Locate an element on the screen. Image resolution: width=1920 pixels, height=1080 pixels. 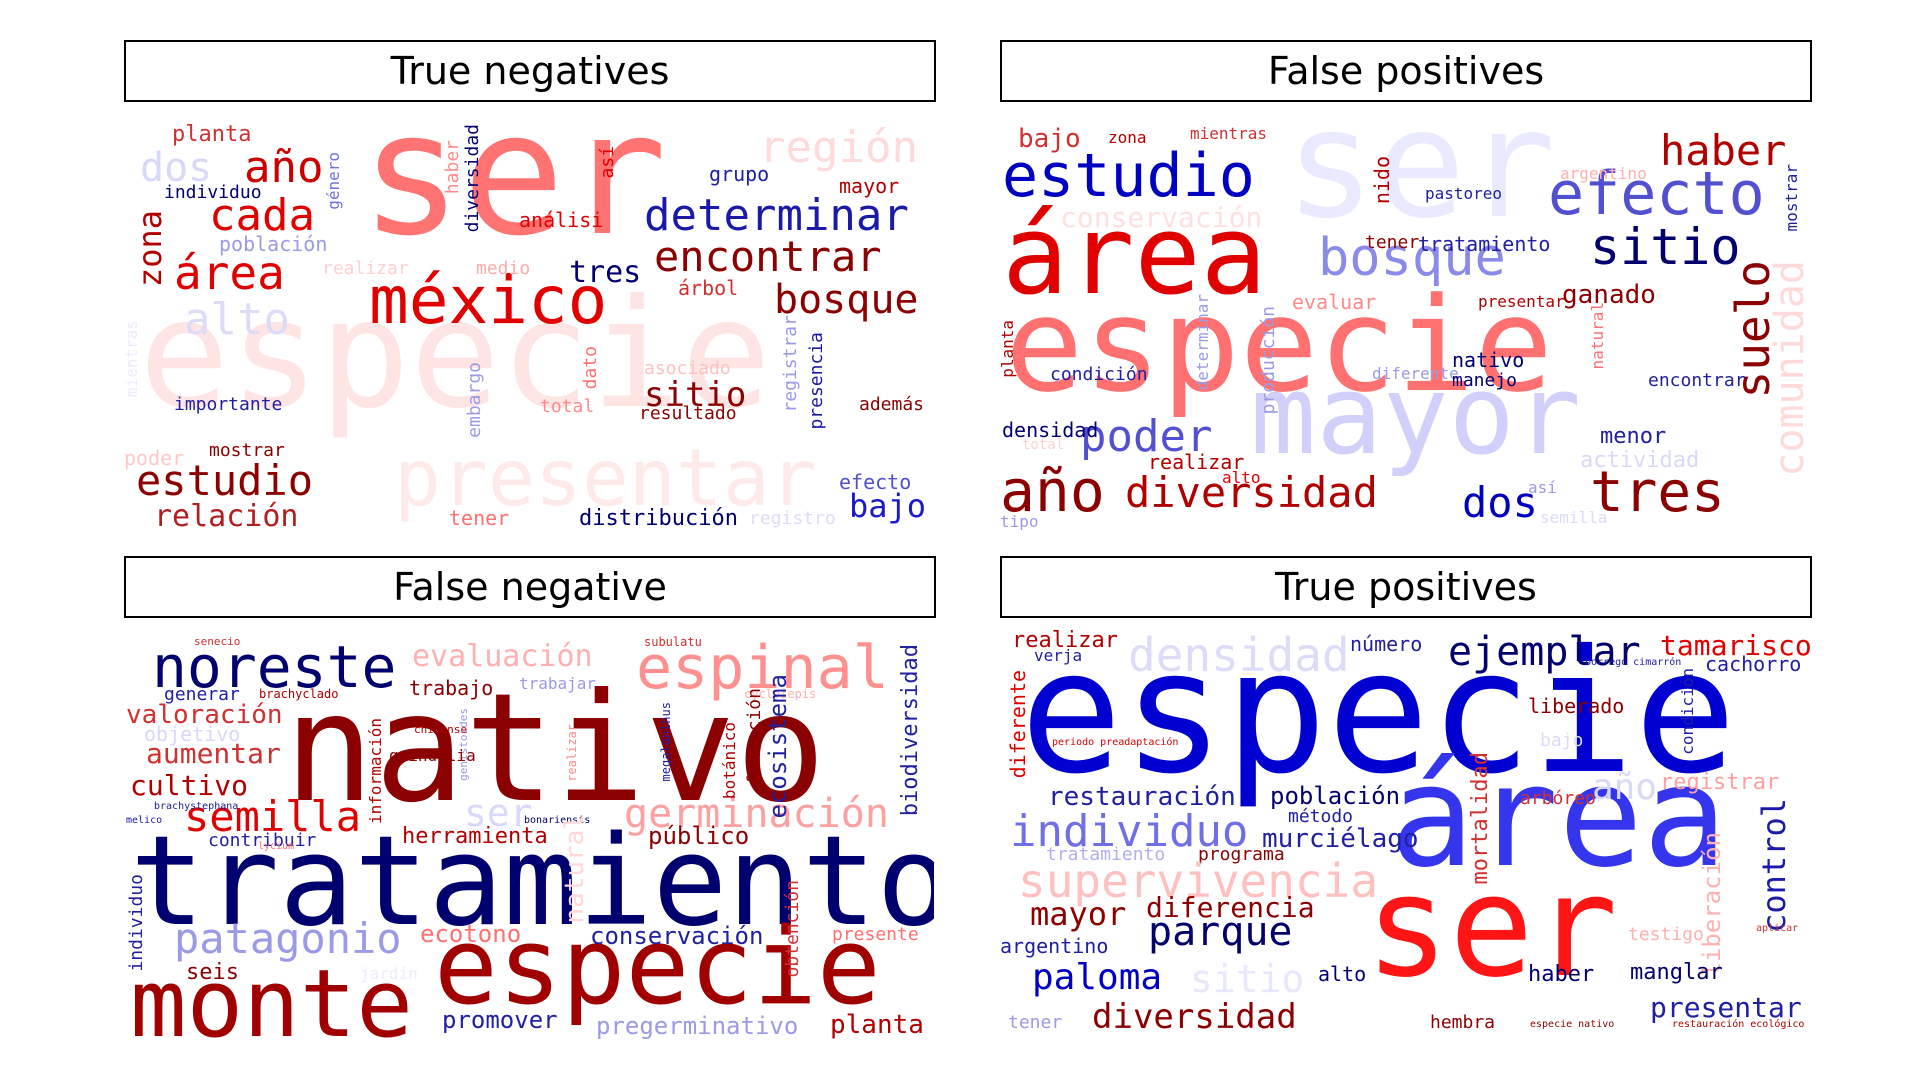
panel-title-false-positives: False positives is located at coordinates (1406, 71).